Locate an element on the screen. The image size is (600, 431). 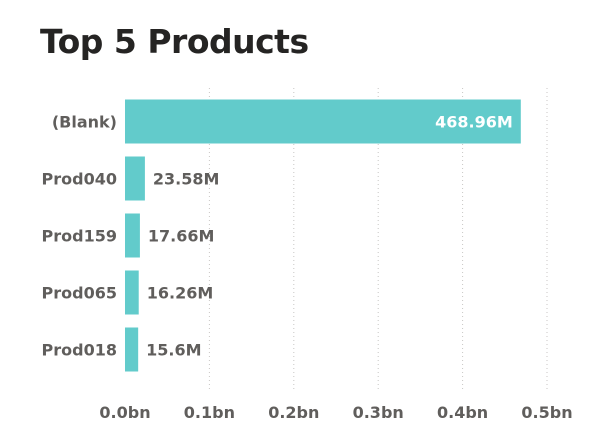
x-tick-label: 0.2bn is located at coordinates (293, 412).